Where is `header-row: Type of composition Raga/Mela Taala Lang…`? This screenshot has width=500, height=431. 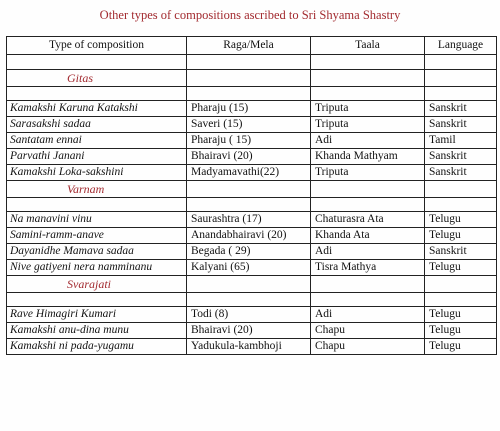 header-row: Type of composition Raga/Mela Taala Lang… is located at coordinates (251, 45).